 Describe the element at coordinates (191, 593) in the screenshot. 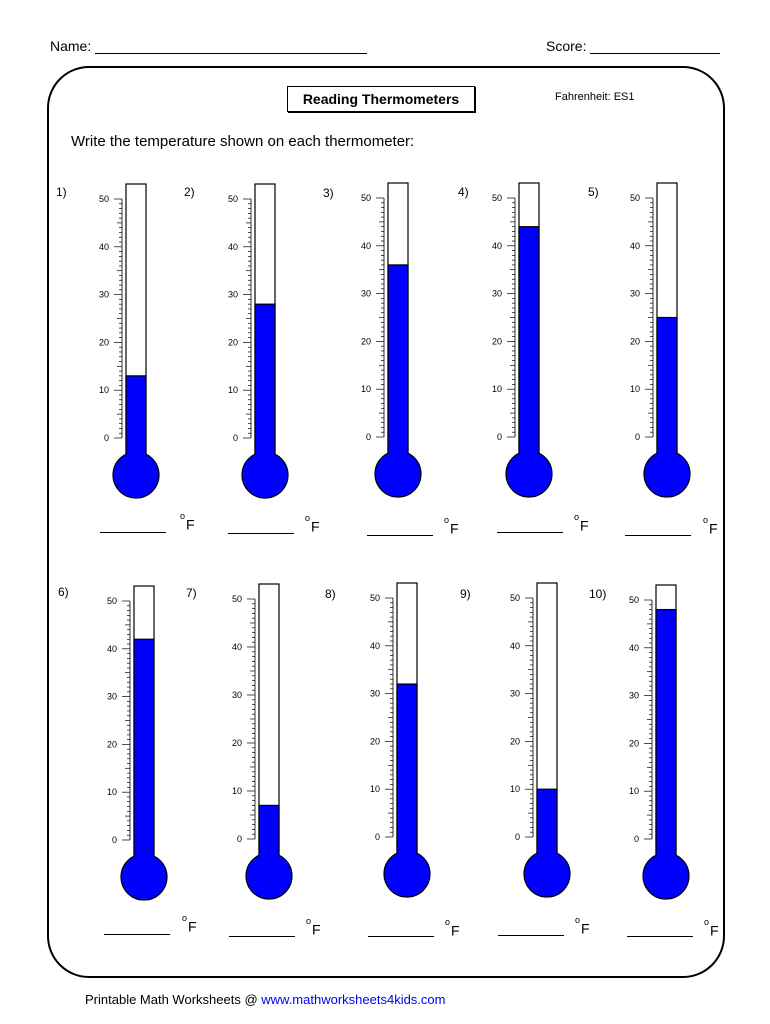

I see `question-number: 7)` at that location.